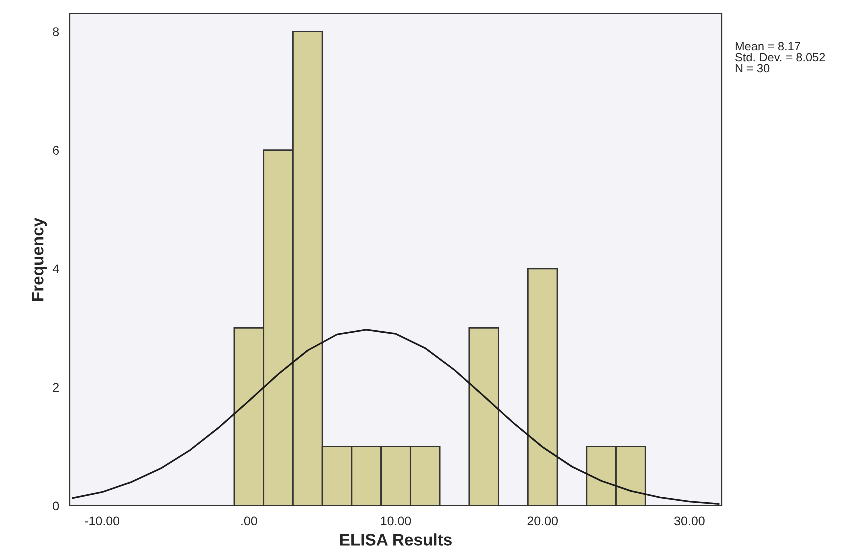 Image resolution: width=865 pixels, height=558 pixels. I want to click on x-tick-label: 30.00, so click(689, 521).